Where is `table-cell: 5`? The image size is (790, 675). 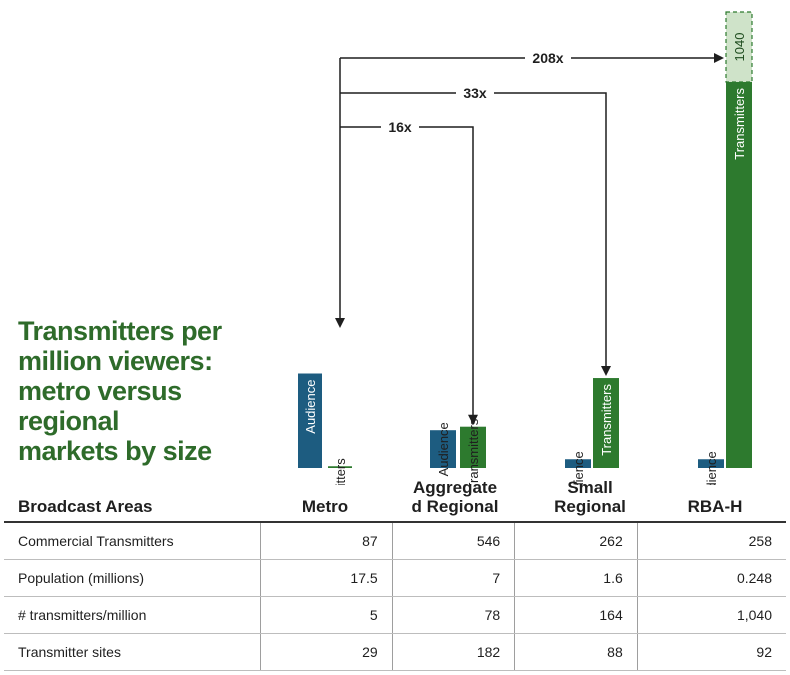 table-cell: 5 is located at coordinates (326, 615).